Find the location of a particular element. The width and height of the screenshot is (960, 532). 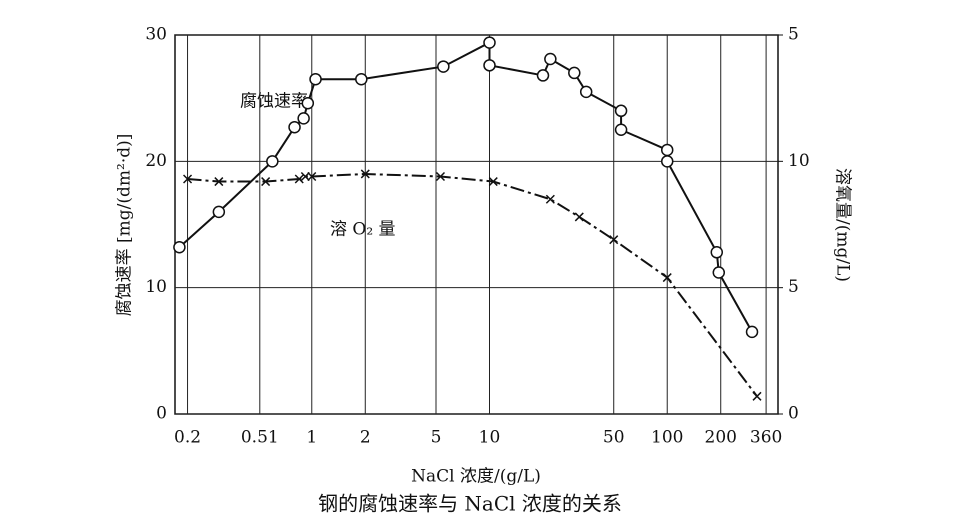

x-axis-label: NaCl 浓度/(g/L) is located at coordinates (476, 477).